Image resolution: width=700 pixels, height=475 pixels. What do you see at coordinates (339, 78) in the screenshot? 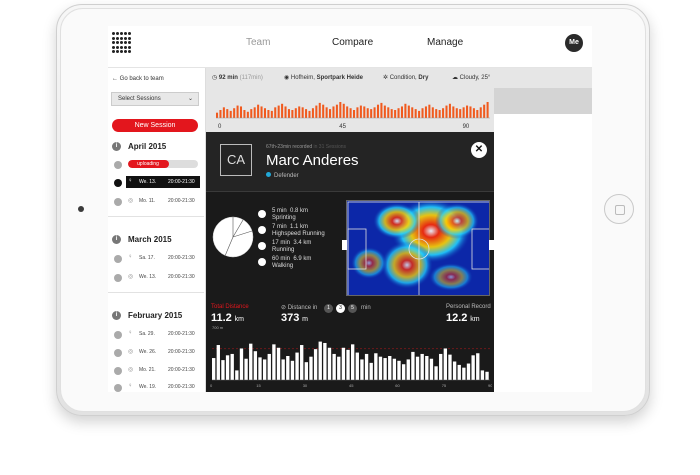
I see `location-value: Sportpark Heide` at bounding box center [339, 78].